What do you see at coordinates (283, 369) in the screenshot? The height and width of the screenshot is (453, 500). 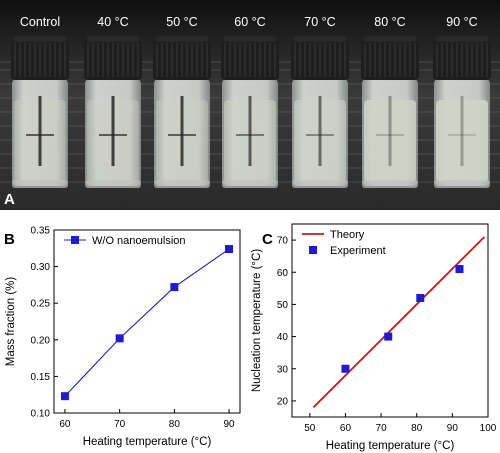 I see `y-tick-label: 30` at bounding box center [283, 369].